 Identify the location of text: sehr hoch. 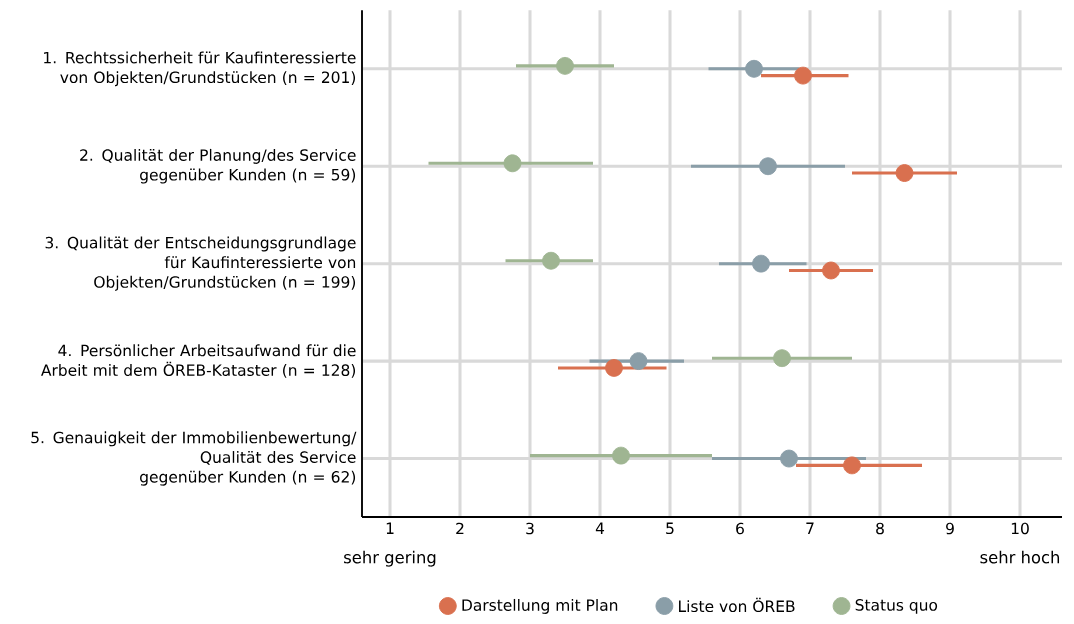
(1020, 557).